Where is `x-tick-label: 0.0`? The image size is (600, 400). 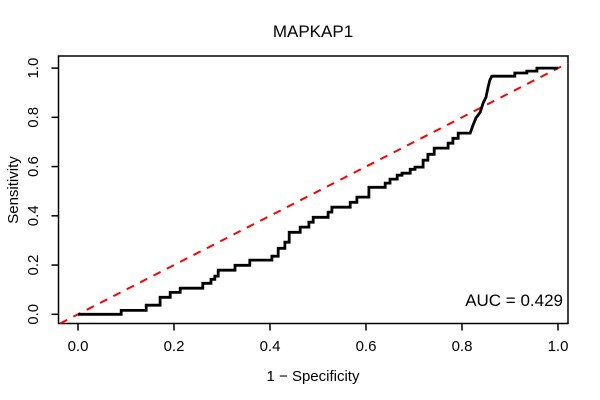 x-tick-label: 0.0 is located at coordinates (78, 346).